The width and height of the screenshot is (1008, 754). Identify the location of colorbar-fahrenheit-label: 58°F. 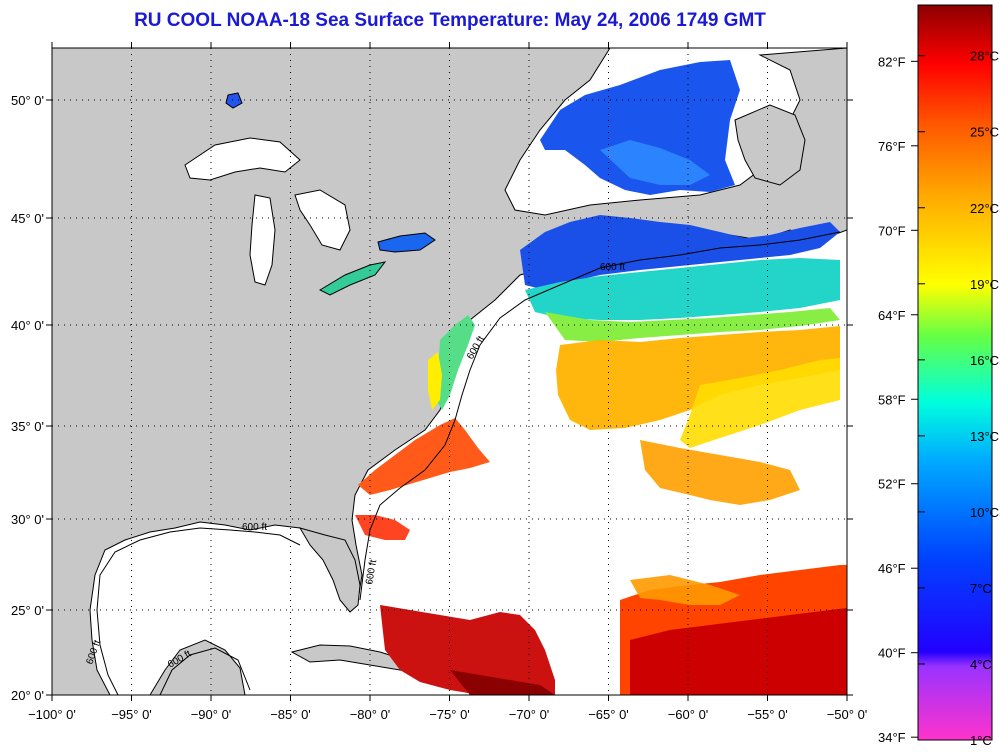
(892, 399).